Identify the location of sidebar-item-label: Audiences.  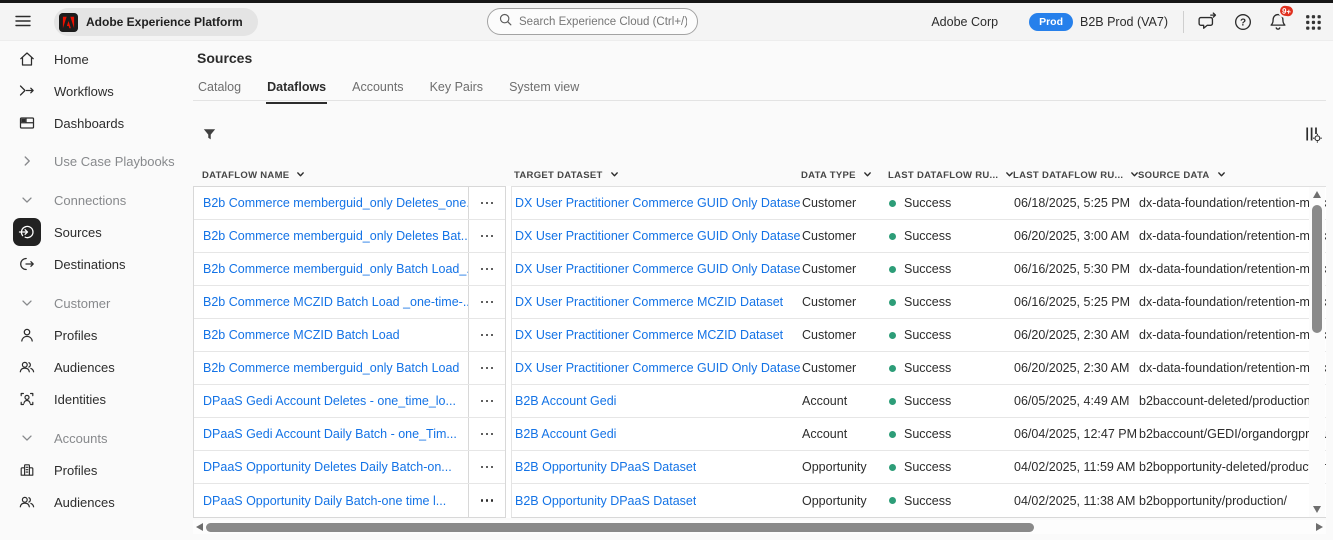
(84, 367).